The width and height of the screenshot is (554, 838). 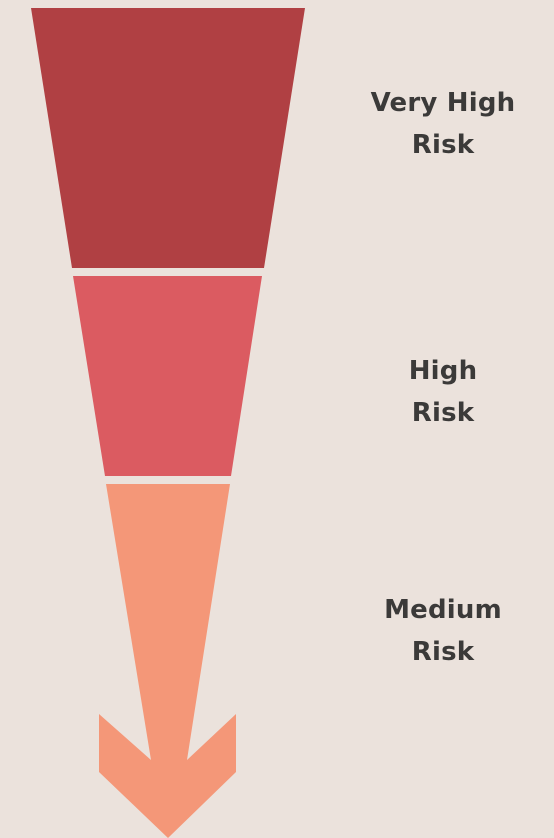 I want to click on very-high-risk-label: Very High Risk, so click(x=443, y=124).